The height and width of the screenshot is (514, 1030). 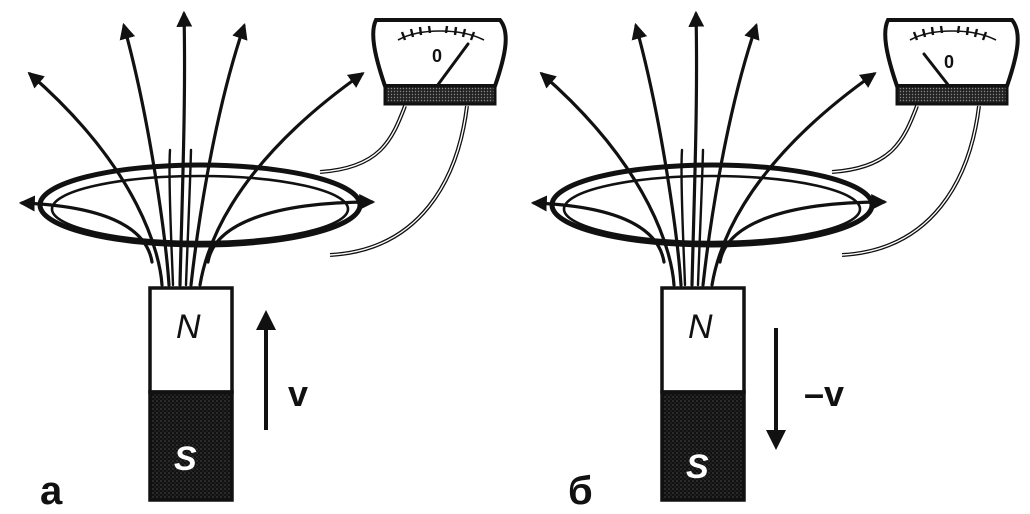 I want to click on velocity-label: v, so click(x=298, y=393).